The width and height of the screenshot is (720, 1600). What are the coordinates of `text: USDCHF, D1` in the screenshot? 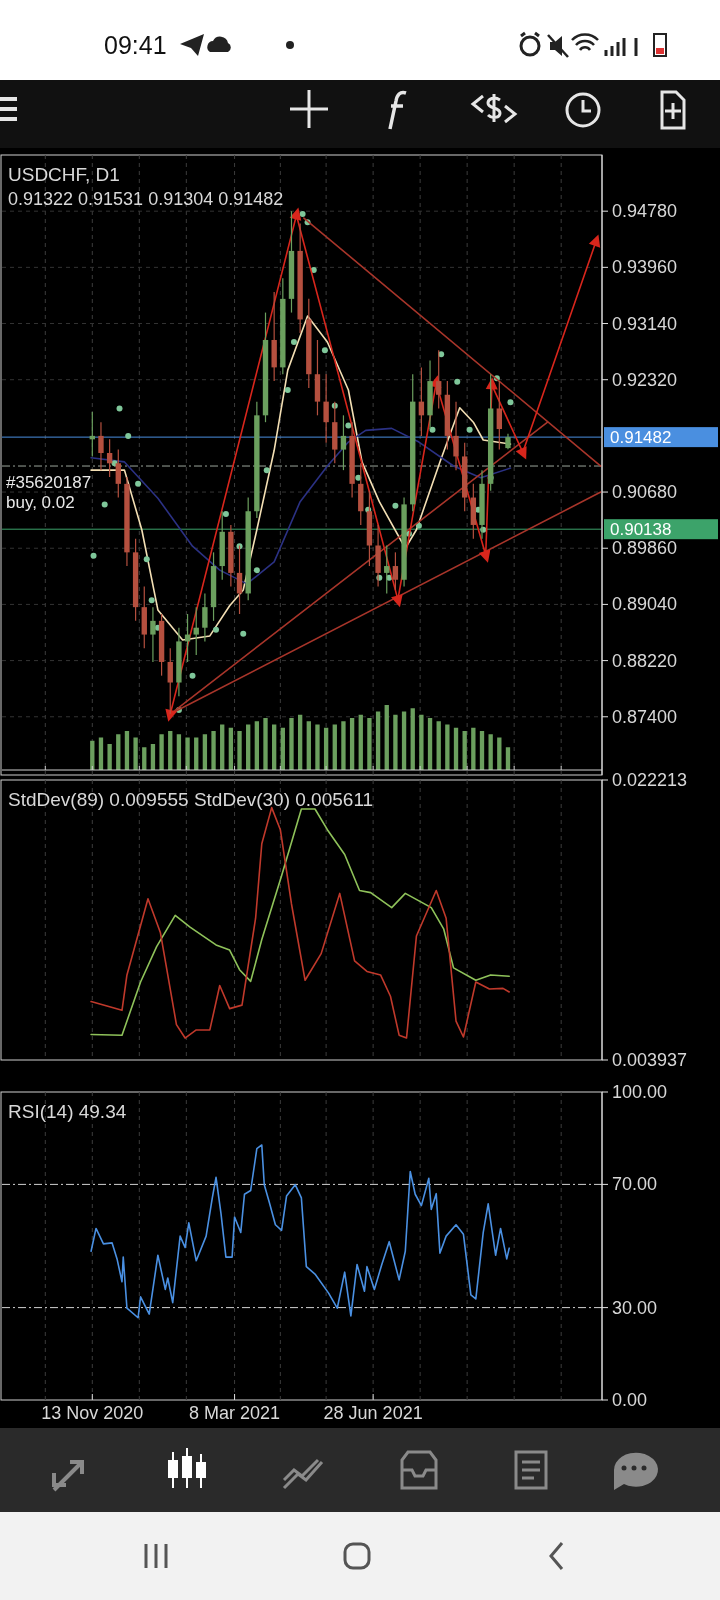 It's located at (64, 174).